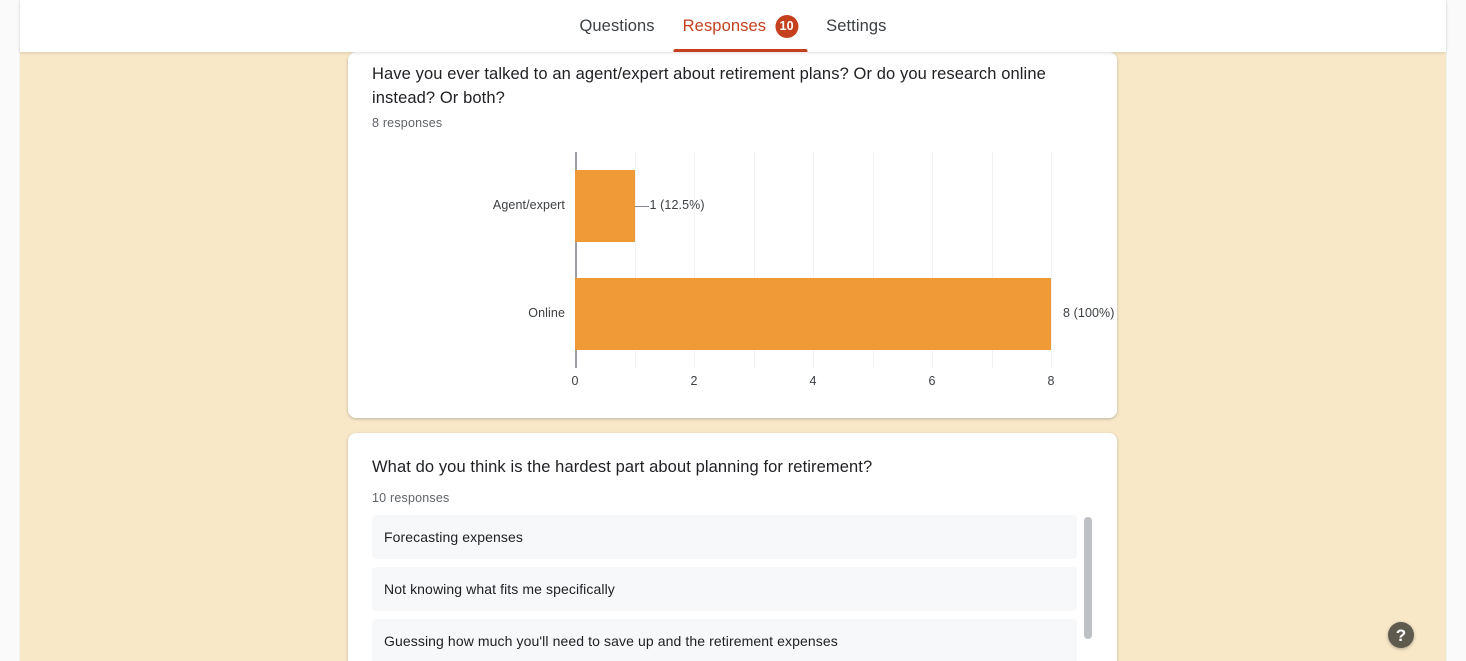 This screenshot has width=1466, height=661. I want to click on tab-questions: Questions, so click(616, 26).